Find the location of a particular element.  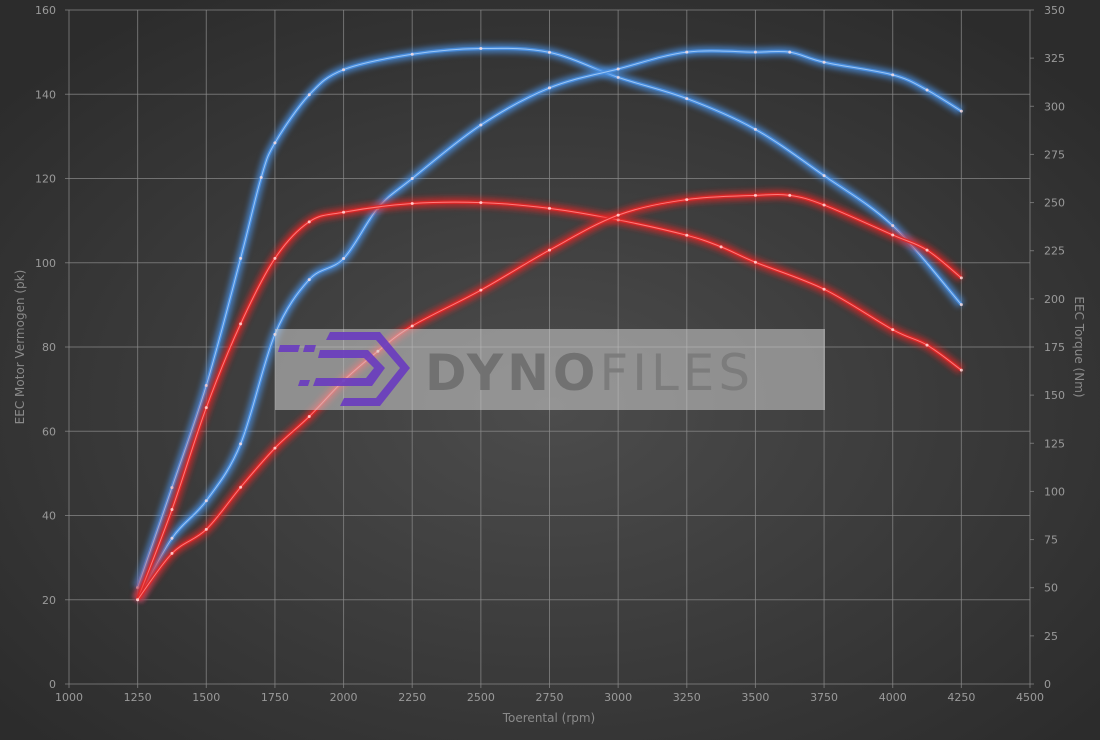

left-tick-label: 120 is located at coordinates (45, 179).